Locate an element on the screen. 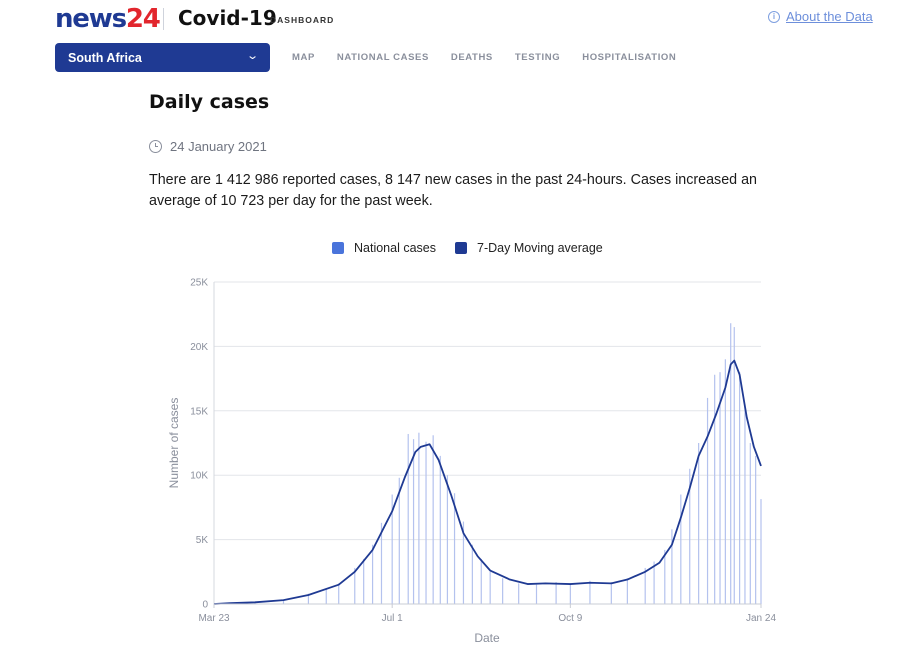  chart-legend: National cases 7-Day Moving average is located at coordinates (477, 248).